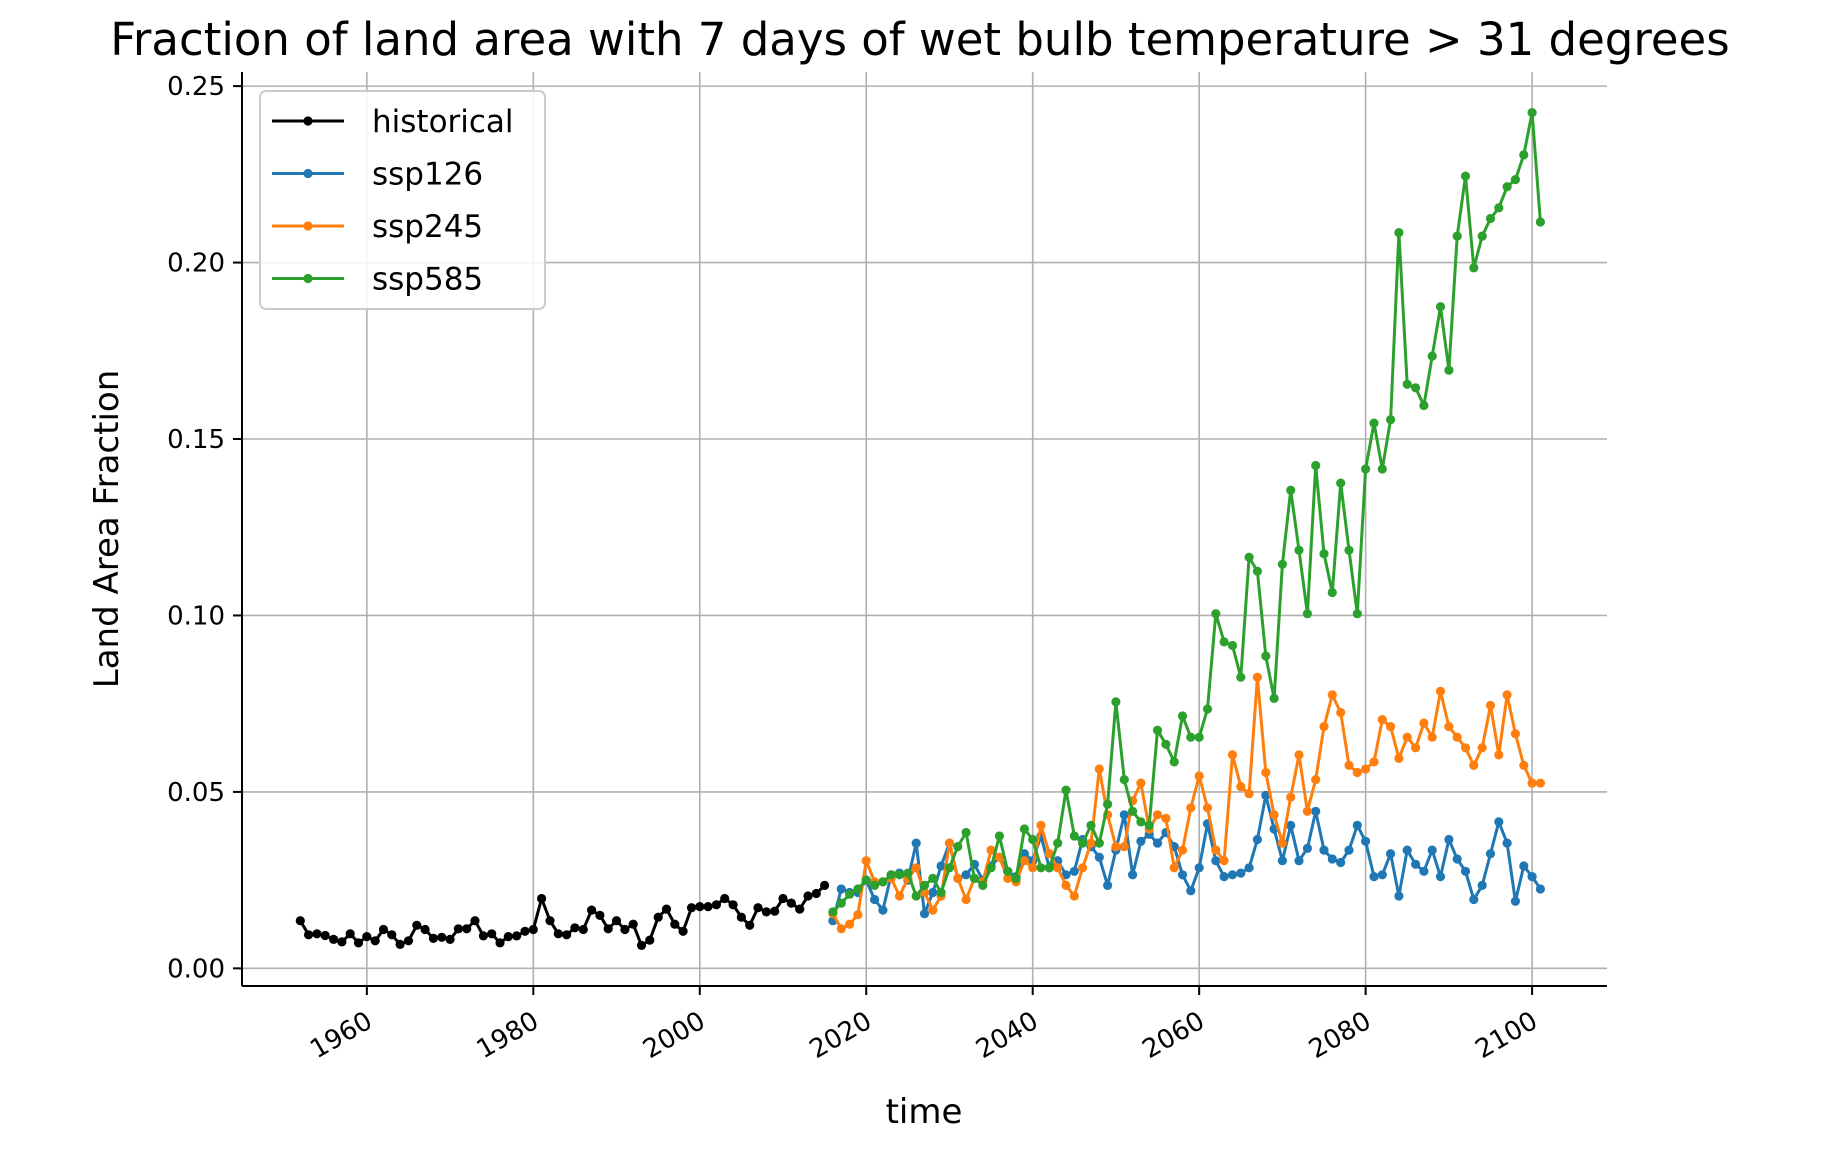 Image resolution: width=1840 pixels, height=1154 pixels. I want to click on x-axis-label: time, so click(924, 1112).